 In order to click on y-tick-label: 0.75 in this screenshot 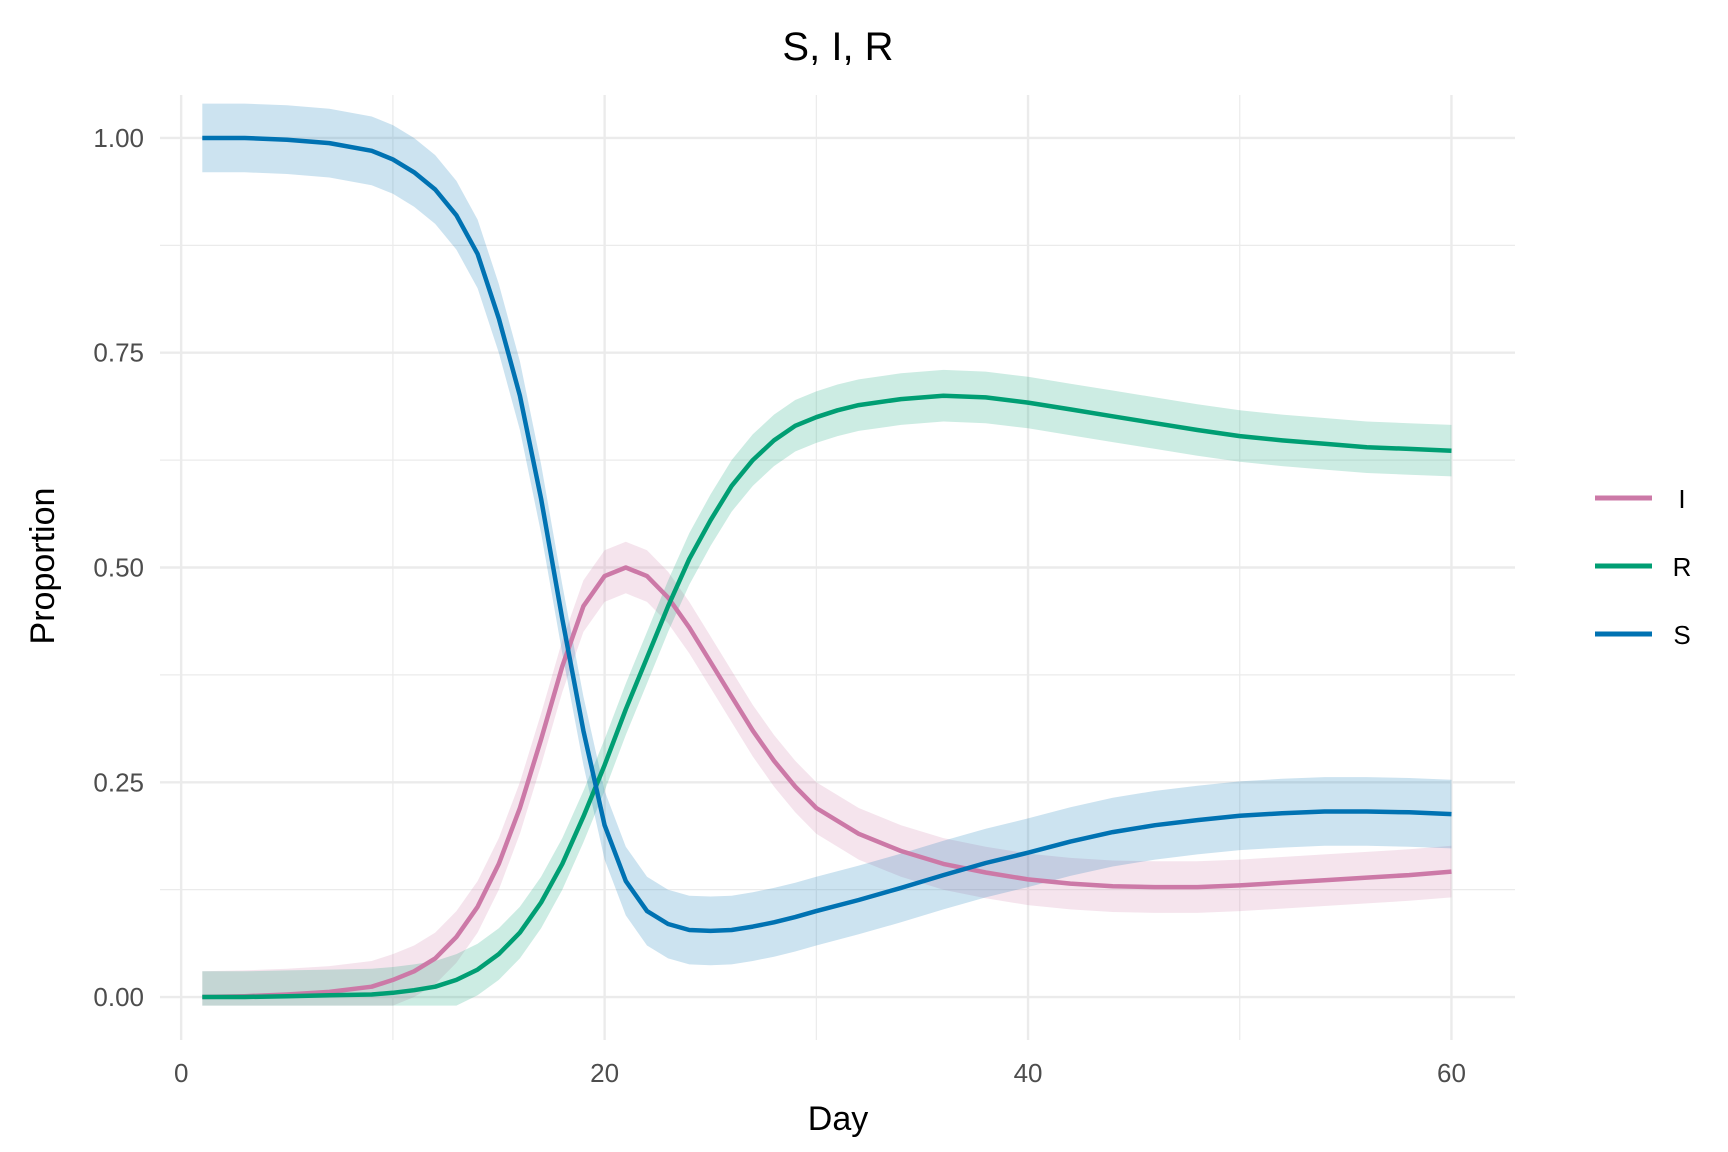, I will do `click(118, 353)`.